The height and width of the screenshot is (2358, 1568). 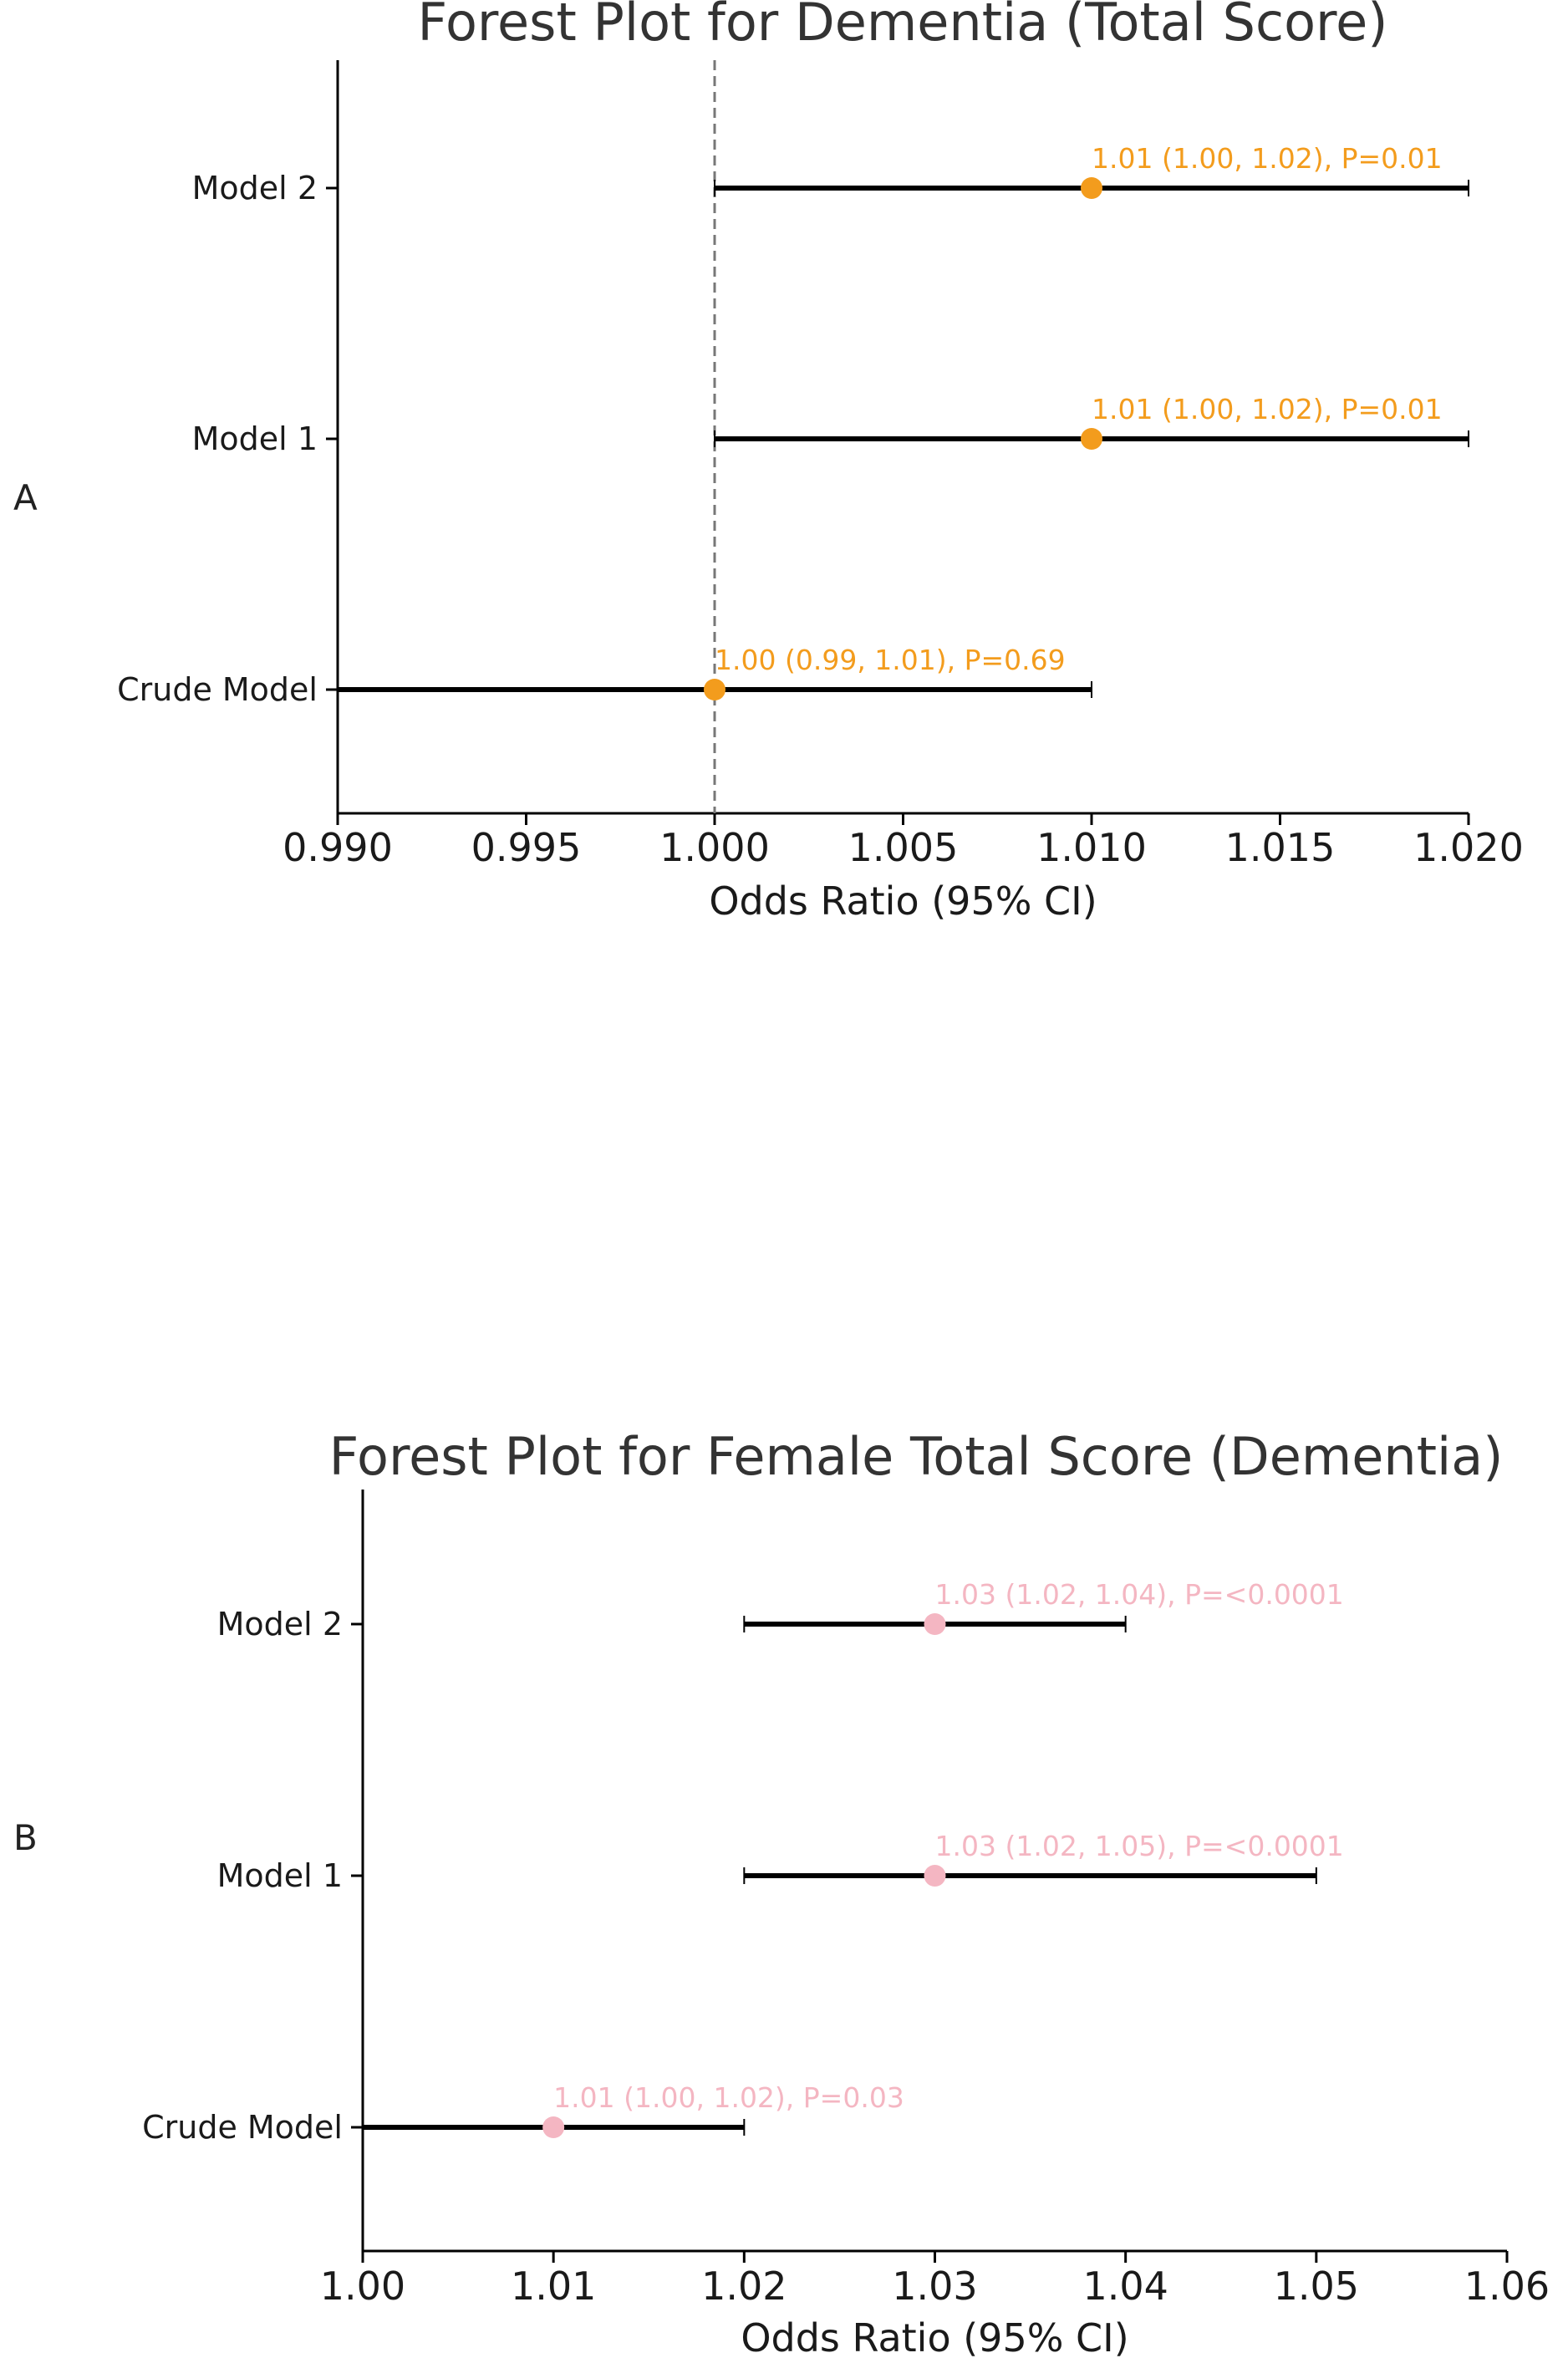 I want to click on x-tick-label: 1.04, so click(x=1125, y=2286).